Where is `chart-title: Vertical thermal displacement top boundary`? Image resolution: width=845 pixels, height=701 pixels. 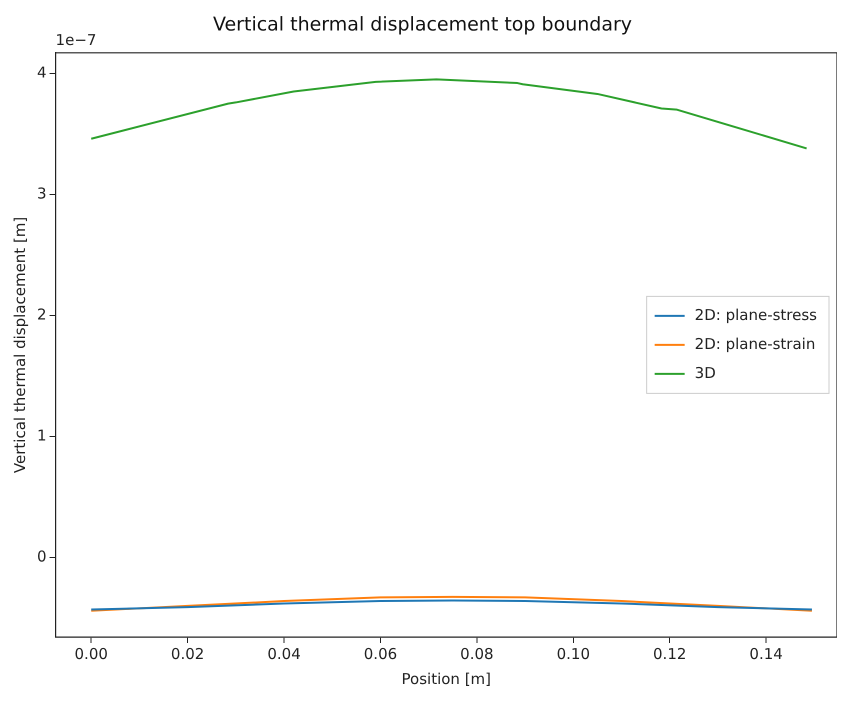
chart-title: Vertical thermal displacement top boundary is located at coordinates (422, 24).